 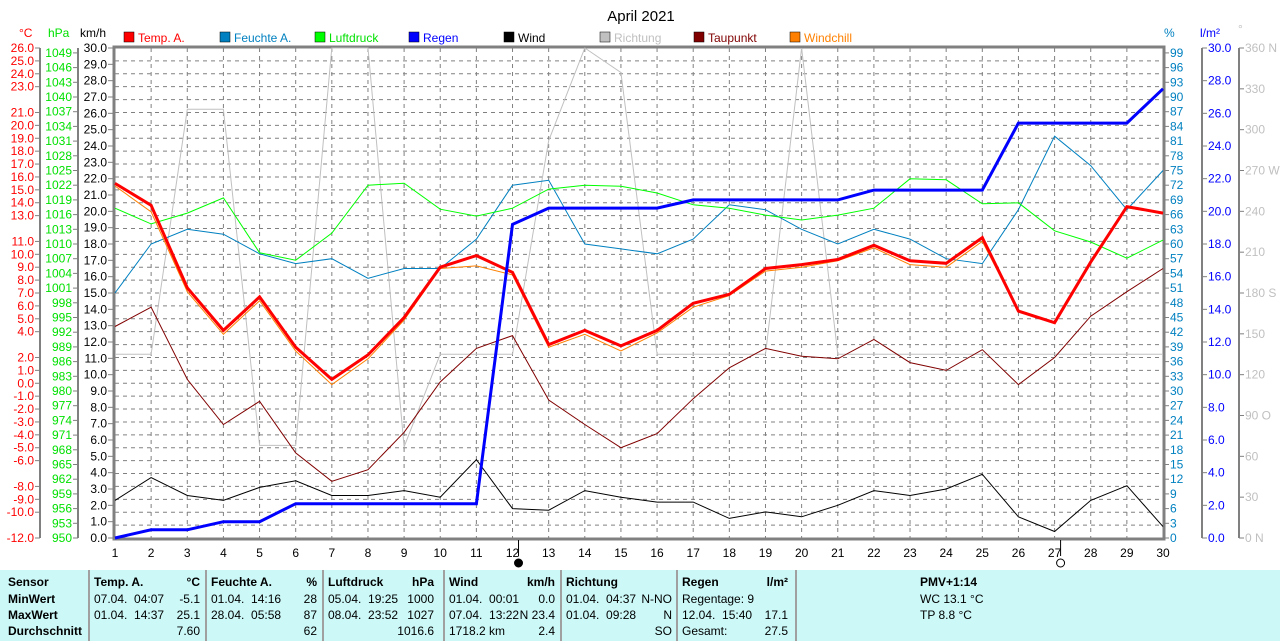 I want to click on humidity-axis-tick-label: 81, so click(x=1177, y=141).